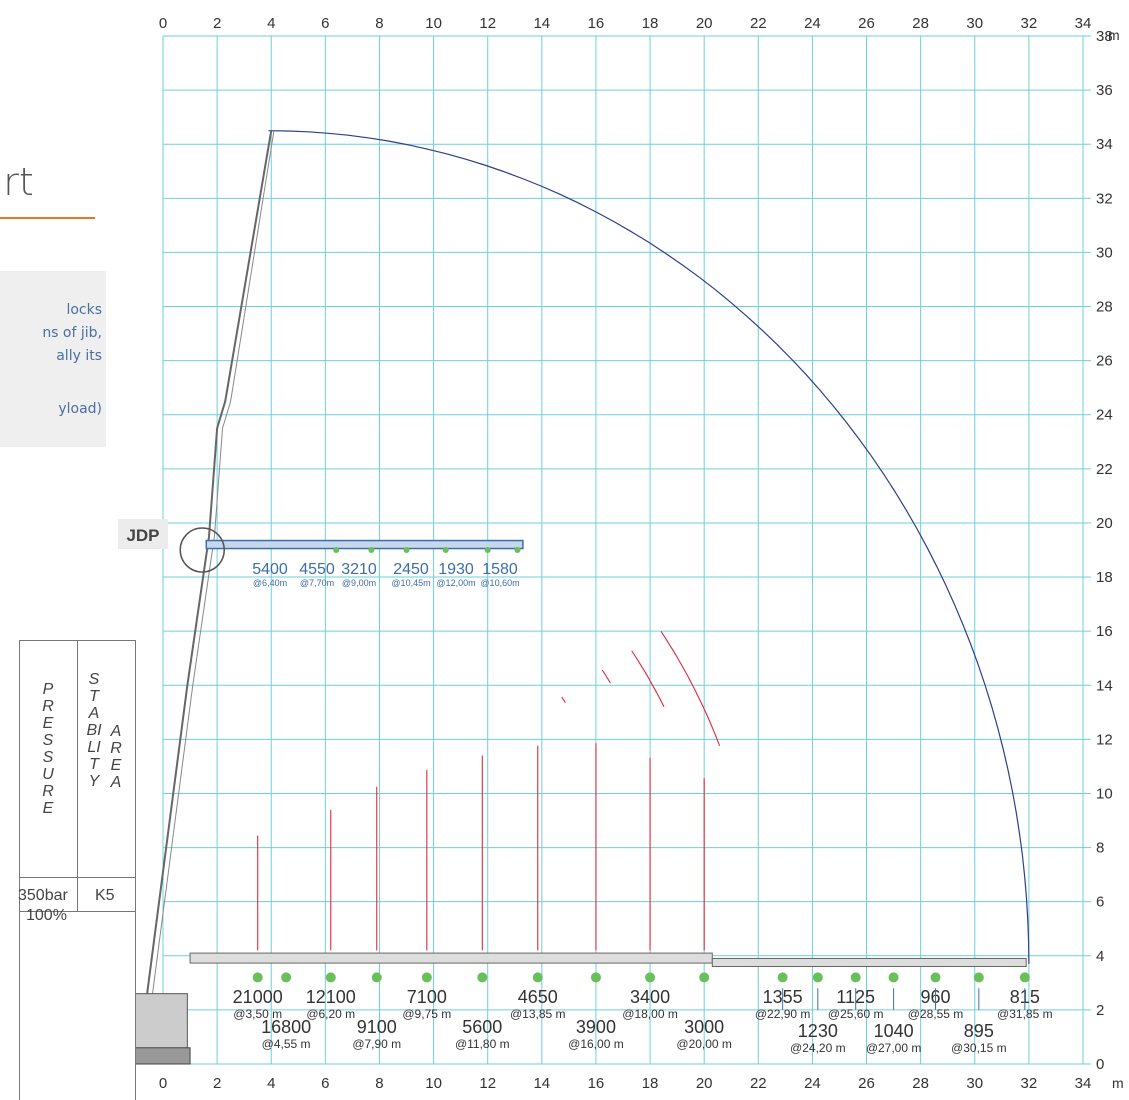 This screenshot has height=1100, width=1129. What do you see at coordinates (48, 749) in the screenshot?
I see `pressure-label: PRESSURE` at bounding box center [48, 749].